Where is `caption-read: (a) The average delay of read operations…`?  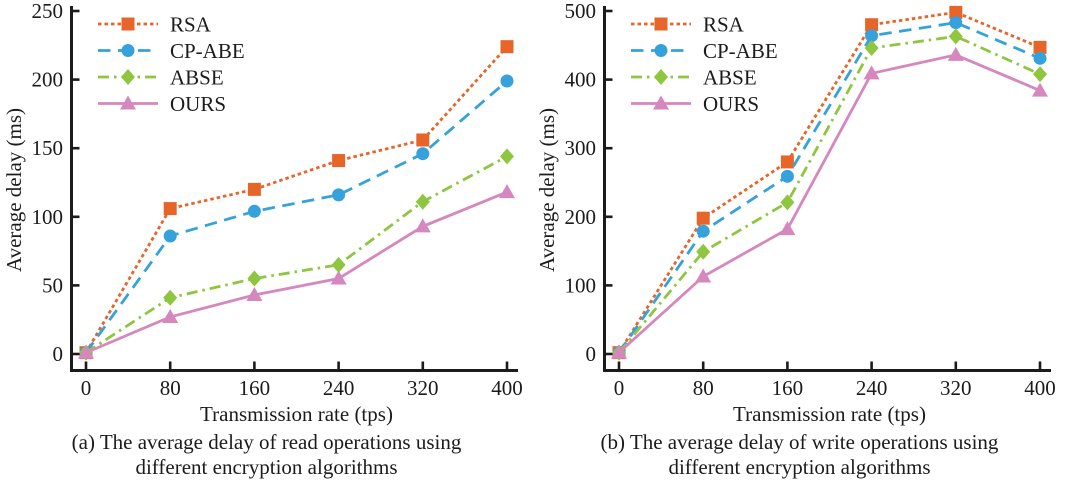 caption-read: (a) The average delay of read operations… is located at coordinates (266, 455).